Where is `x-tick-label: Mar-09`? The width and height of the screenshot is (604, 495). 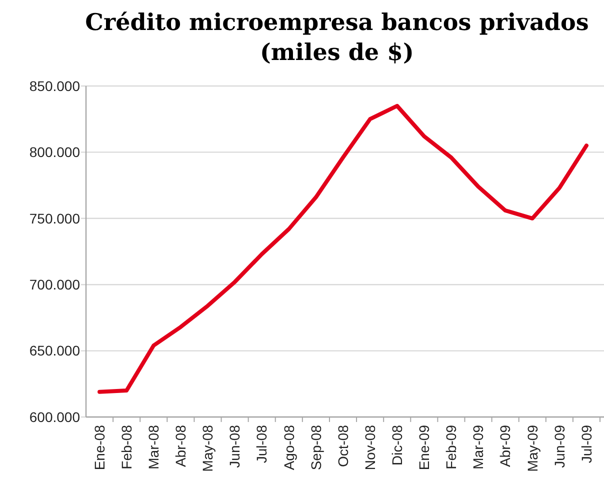
x-tick-label: Mar-09 is located at coordinates (478, 447).